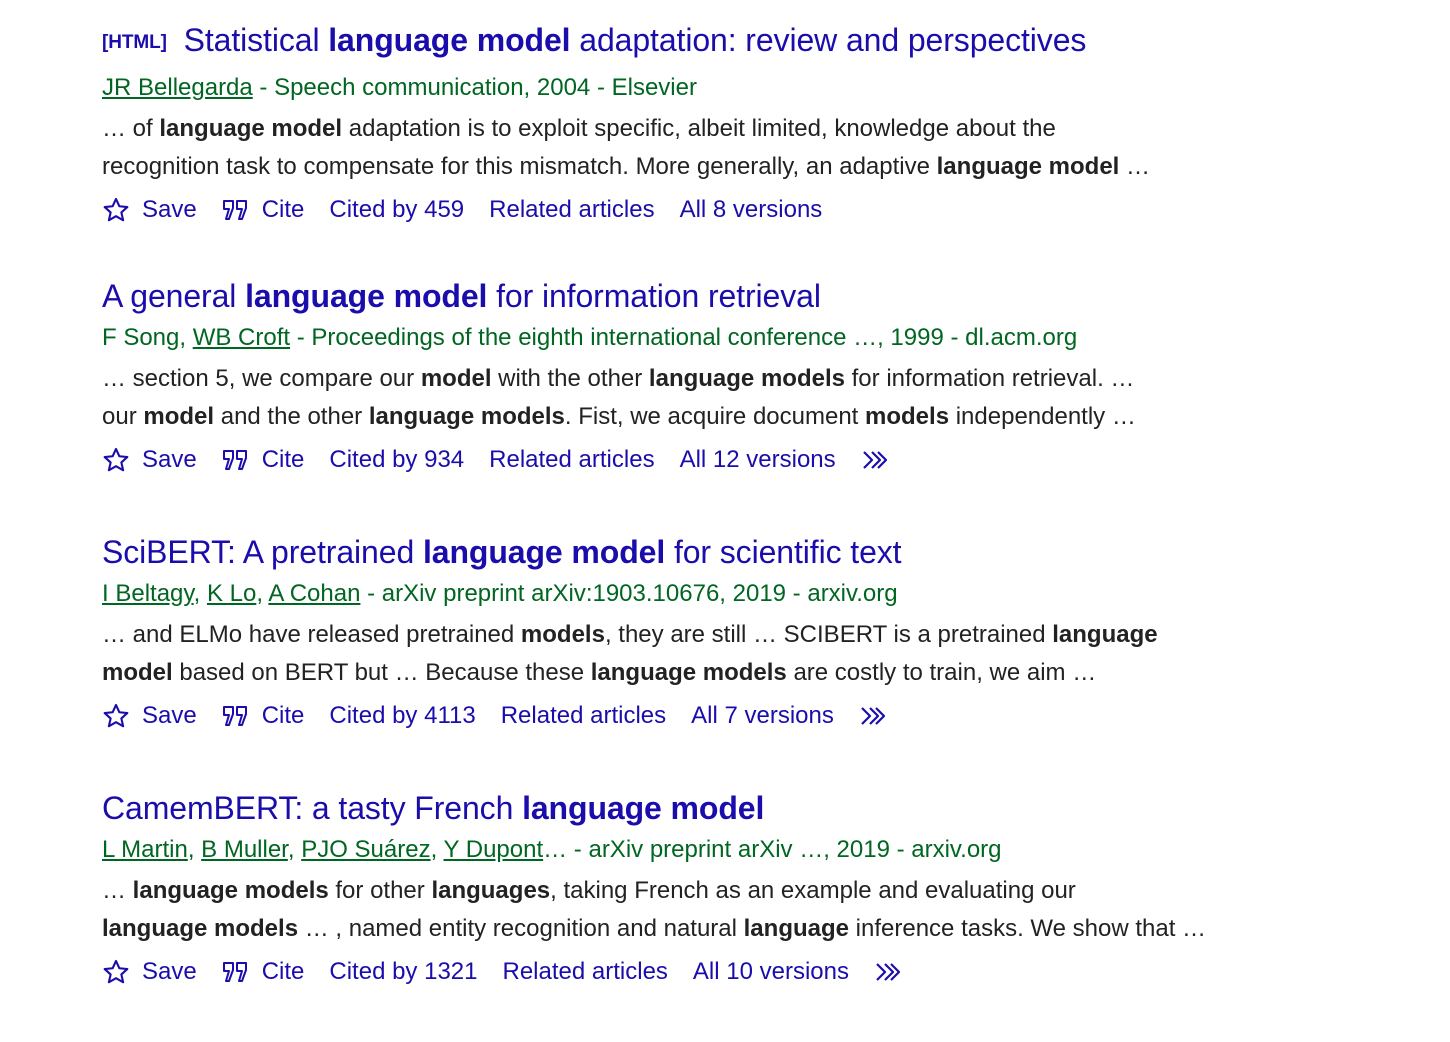 The width and height of the screenshot is (1450, 1042). What do you see at coordinates (770, 971) in the screenshot?
I see `all-versions-link: All 10 versions` at bounding box center [770, 971].